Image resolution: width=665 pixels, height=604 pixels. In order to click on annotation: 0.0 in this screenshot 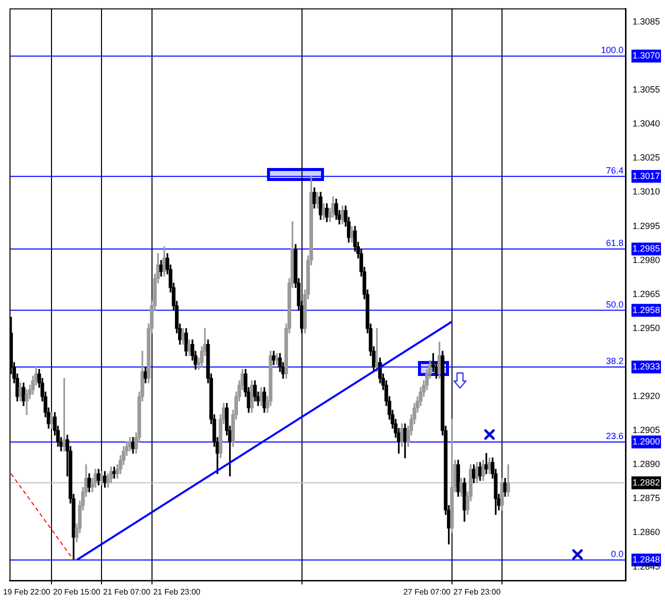, I will do `click(617, 553)`.